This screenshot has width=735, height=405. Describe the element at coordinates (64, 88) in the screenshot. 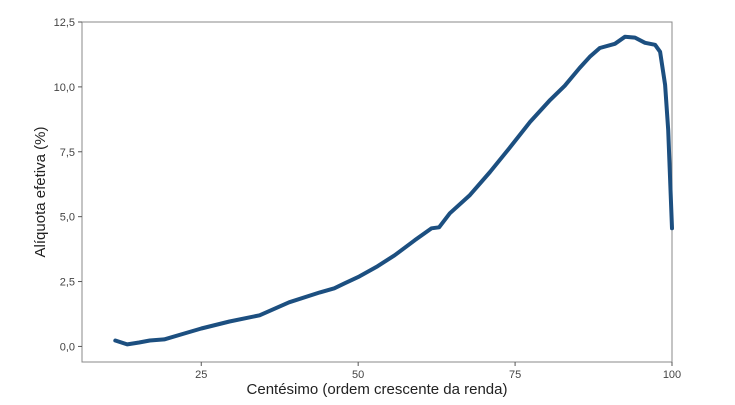

I see `y-tick-label: 10,0` at that location.